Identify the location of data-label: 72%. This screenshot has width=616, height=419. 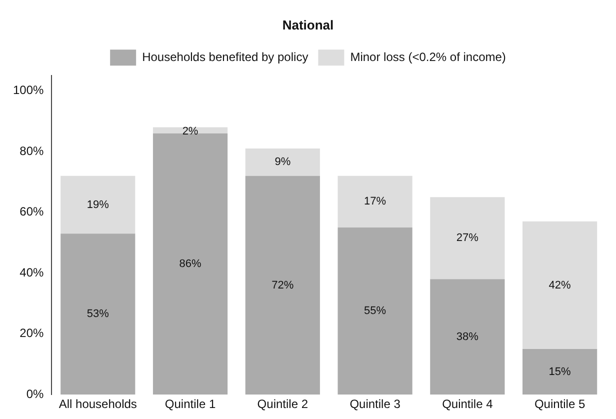
(283, 285).